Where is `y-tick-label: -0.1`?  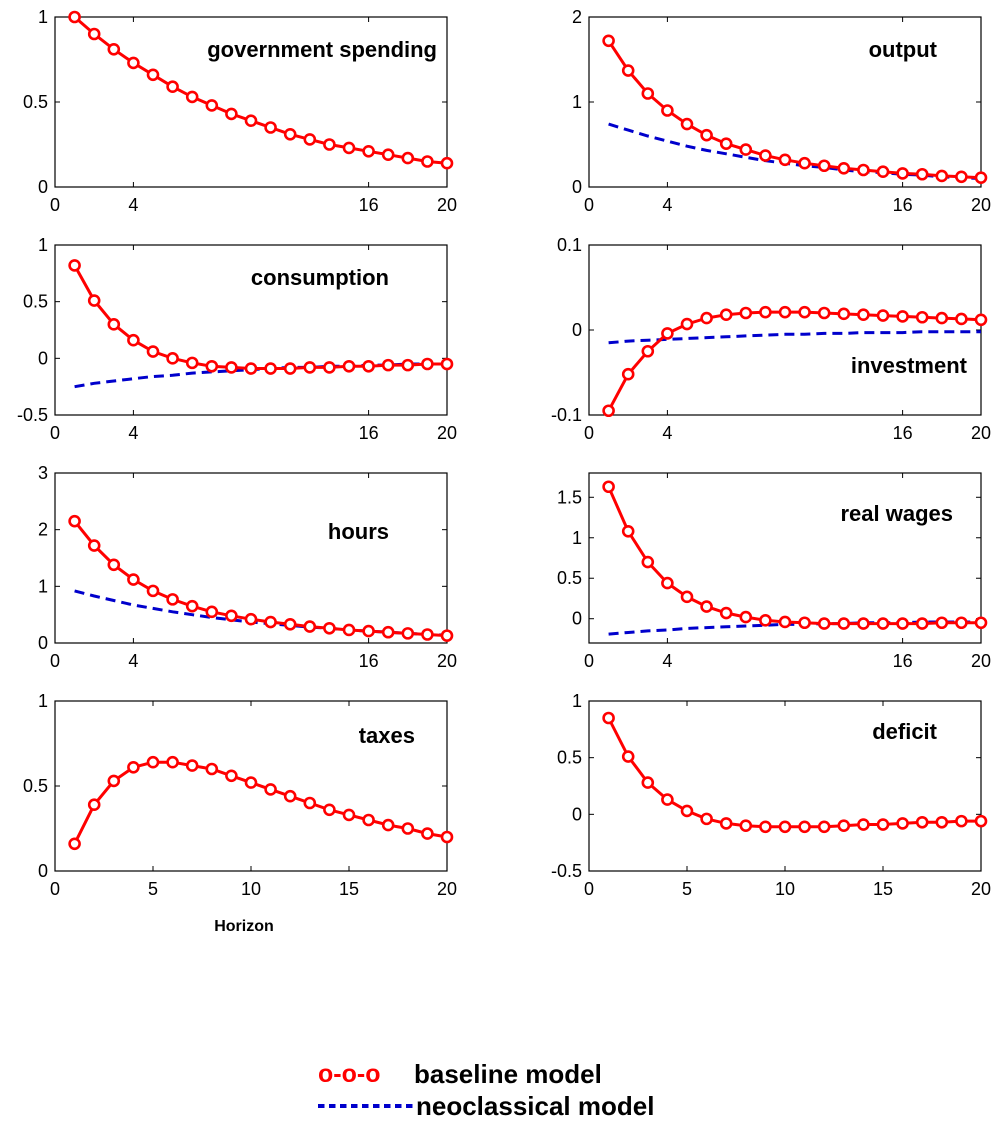
y-tick-label: -0.1 is located at coordinates (566, 415).